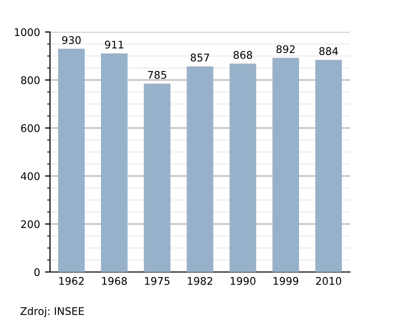  What do you see at coordinates (71, 40) in the screenshot?
I see `data-label: 930` at bounding box center [71, 40].